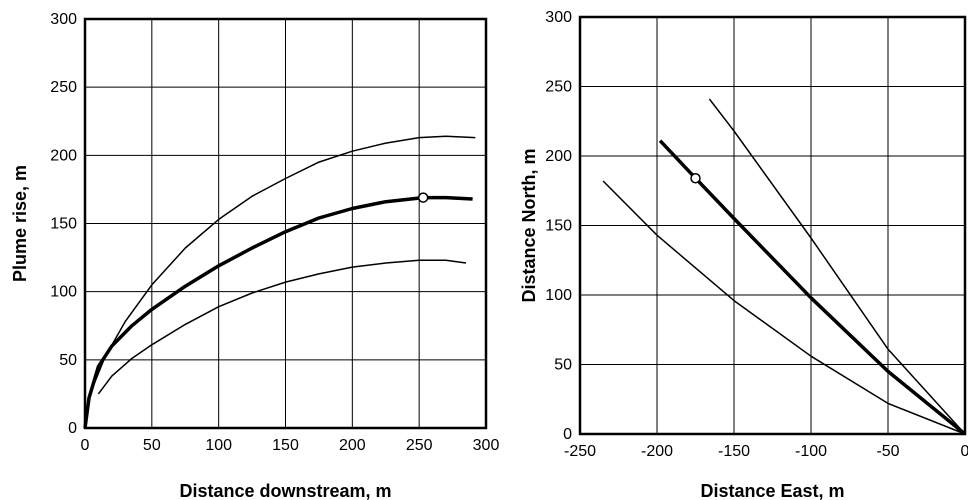 This screenshot has width=968, height=500. What do you see at coordinates (152, 445) in the screenshot?
I see `x-tick-label: 50` at bounding box center [152, 445].